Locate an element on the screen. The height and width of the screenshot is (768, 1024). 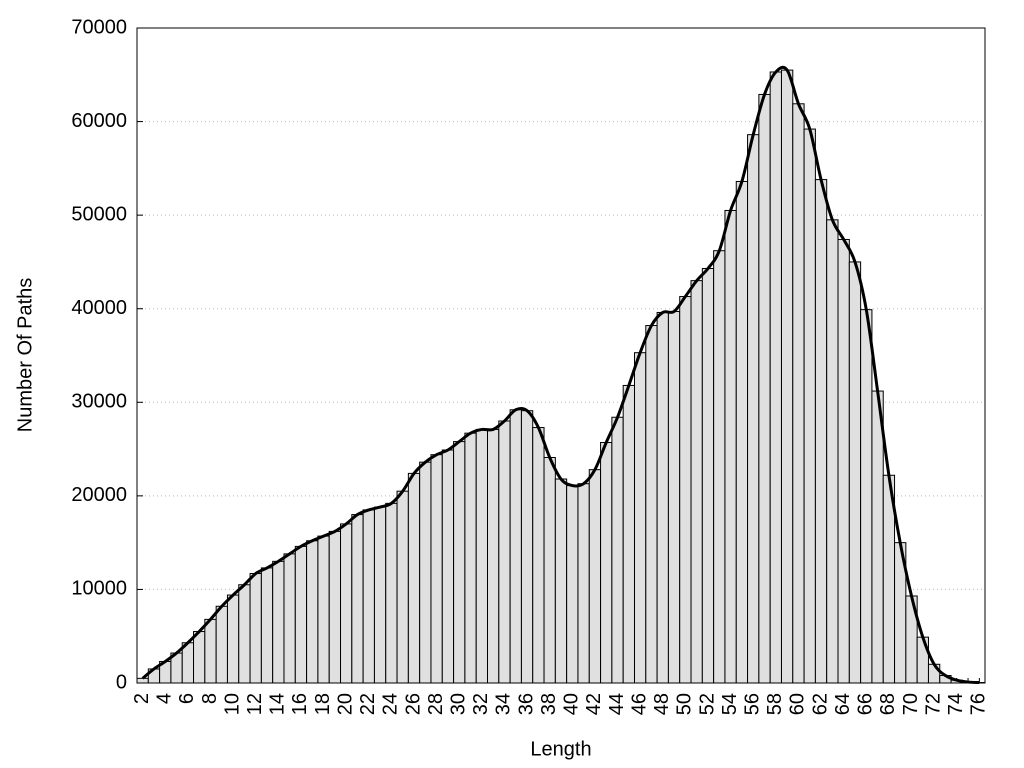
x-tick-label: 30 is located at coordinates (459, 704).